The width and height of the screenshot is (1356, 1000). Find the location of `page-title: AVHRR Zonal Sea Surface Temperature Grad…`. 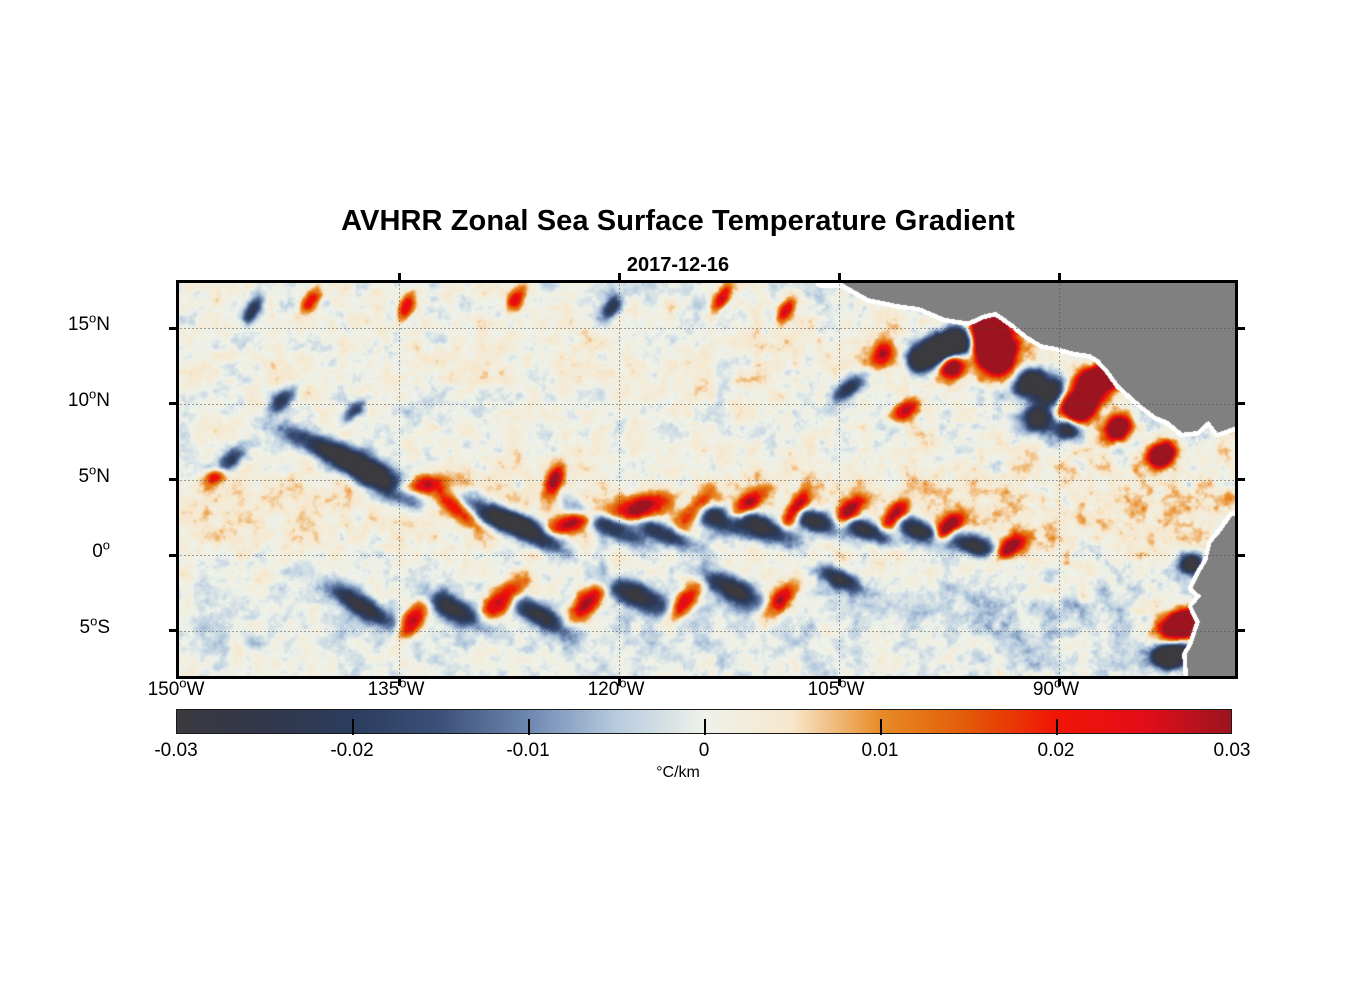

page-title: AVHRR Zonal Sea Surface Temperature Grad… is located at coordinates (678, 221).